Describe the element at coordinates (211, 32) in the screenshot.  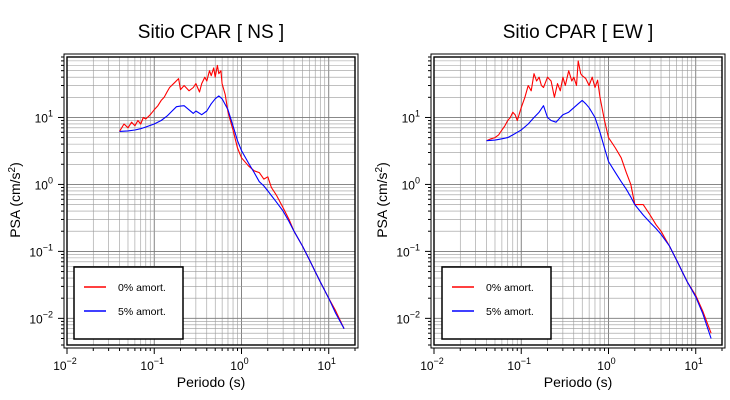
I see `chart-title: Sitio CPAR [ NS ]` at that location.